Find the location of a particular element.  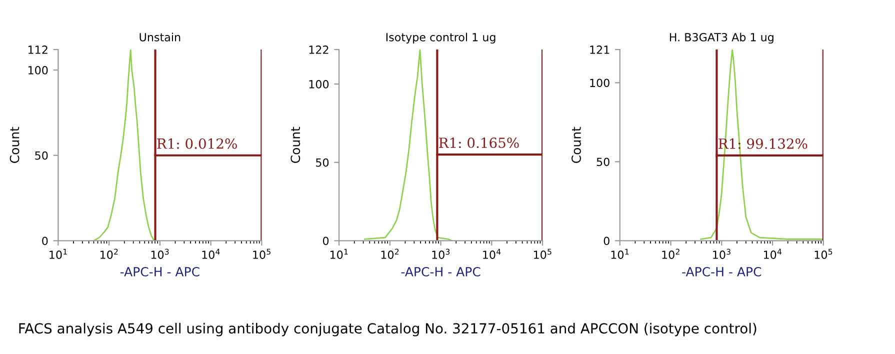

y-tick-label: 121 is located at coordinates (600, 50).